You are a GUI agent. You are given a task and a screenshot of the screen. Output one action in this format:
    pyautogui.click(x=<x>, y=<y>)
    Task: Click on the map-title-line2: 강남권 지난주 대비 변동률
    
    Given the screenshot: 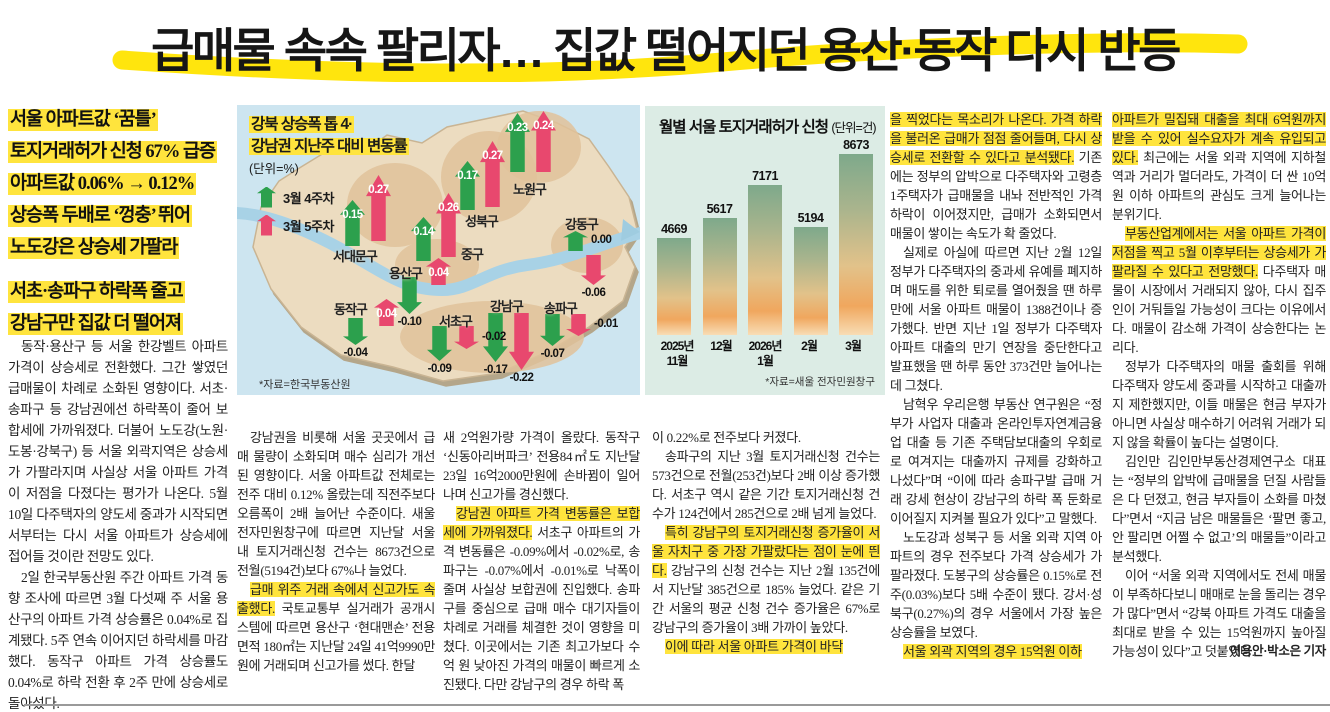 What is the action you would take?
    pyautogui.click(x=329, y=146)
    